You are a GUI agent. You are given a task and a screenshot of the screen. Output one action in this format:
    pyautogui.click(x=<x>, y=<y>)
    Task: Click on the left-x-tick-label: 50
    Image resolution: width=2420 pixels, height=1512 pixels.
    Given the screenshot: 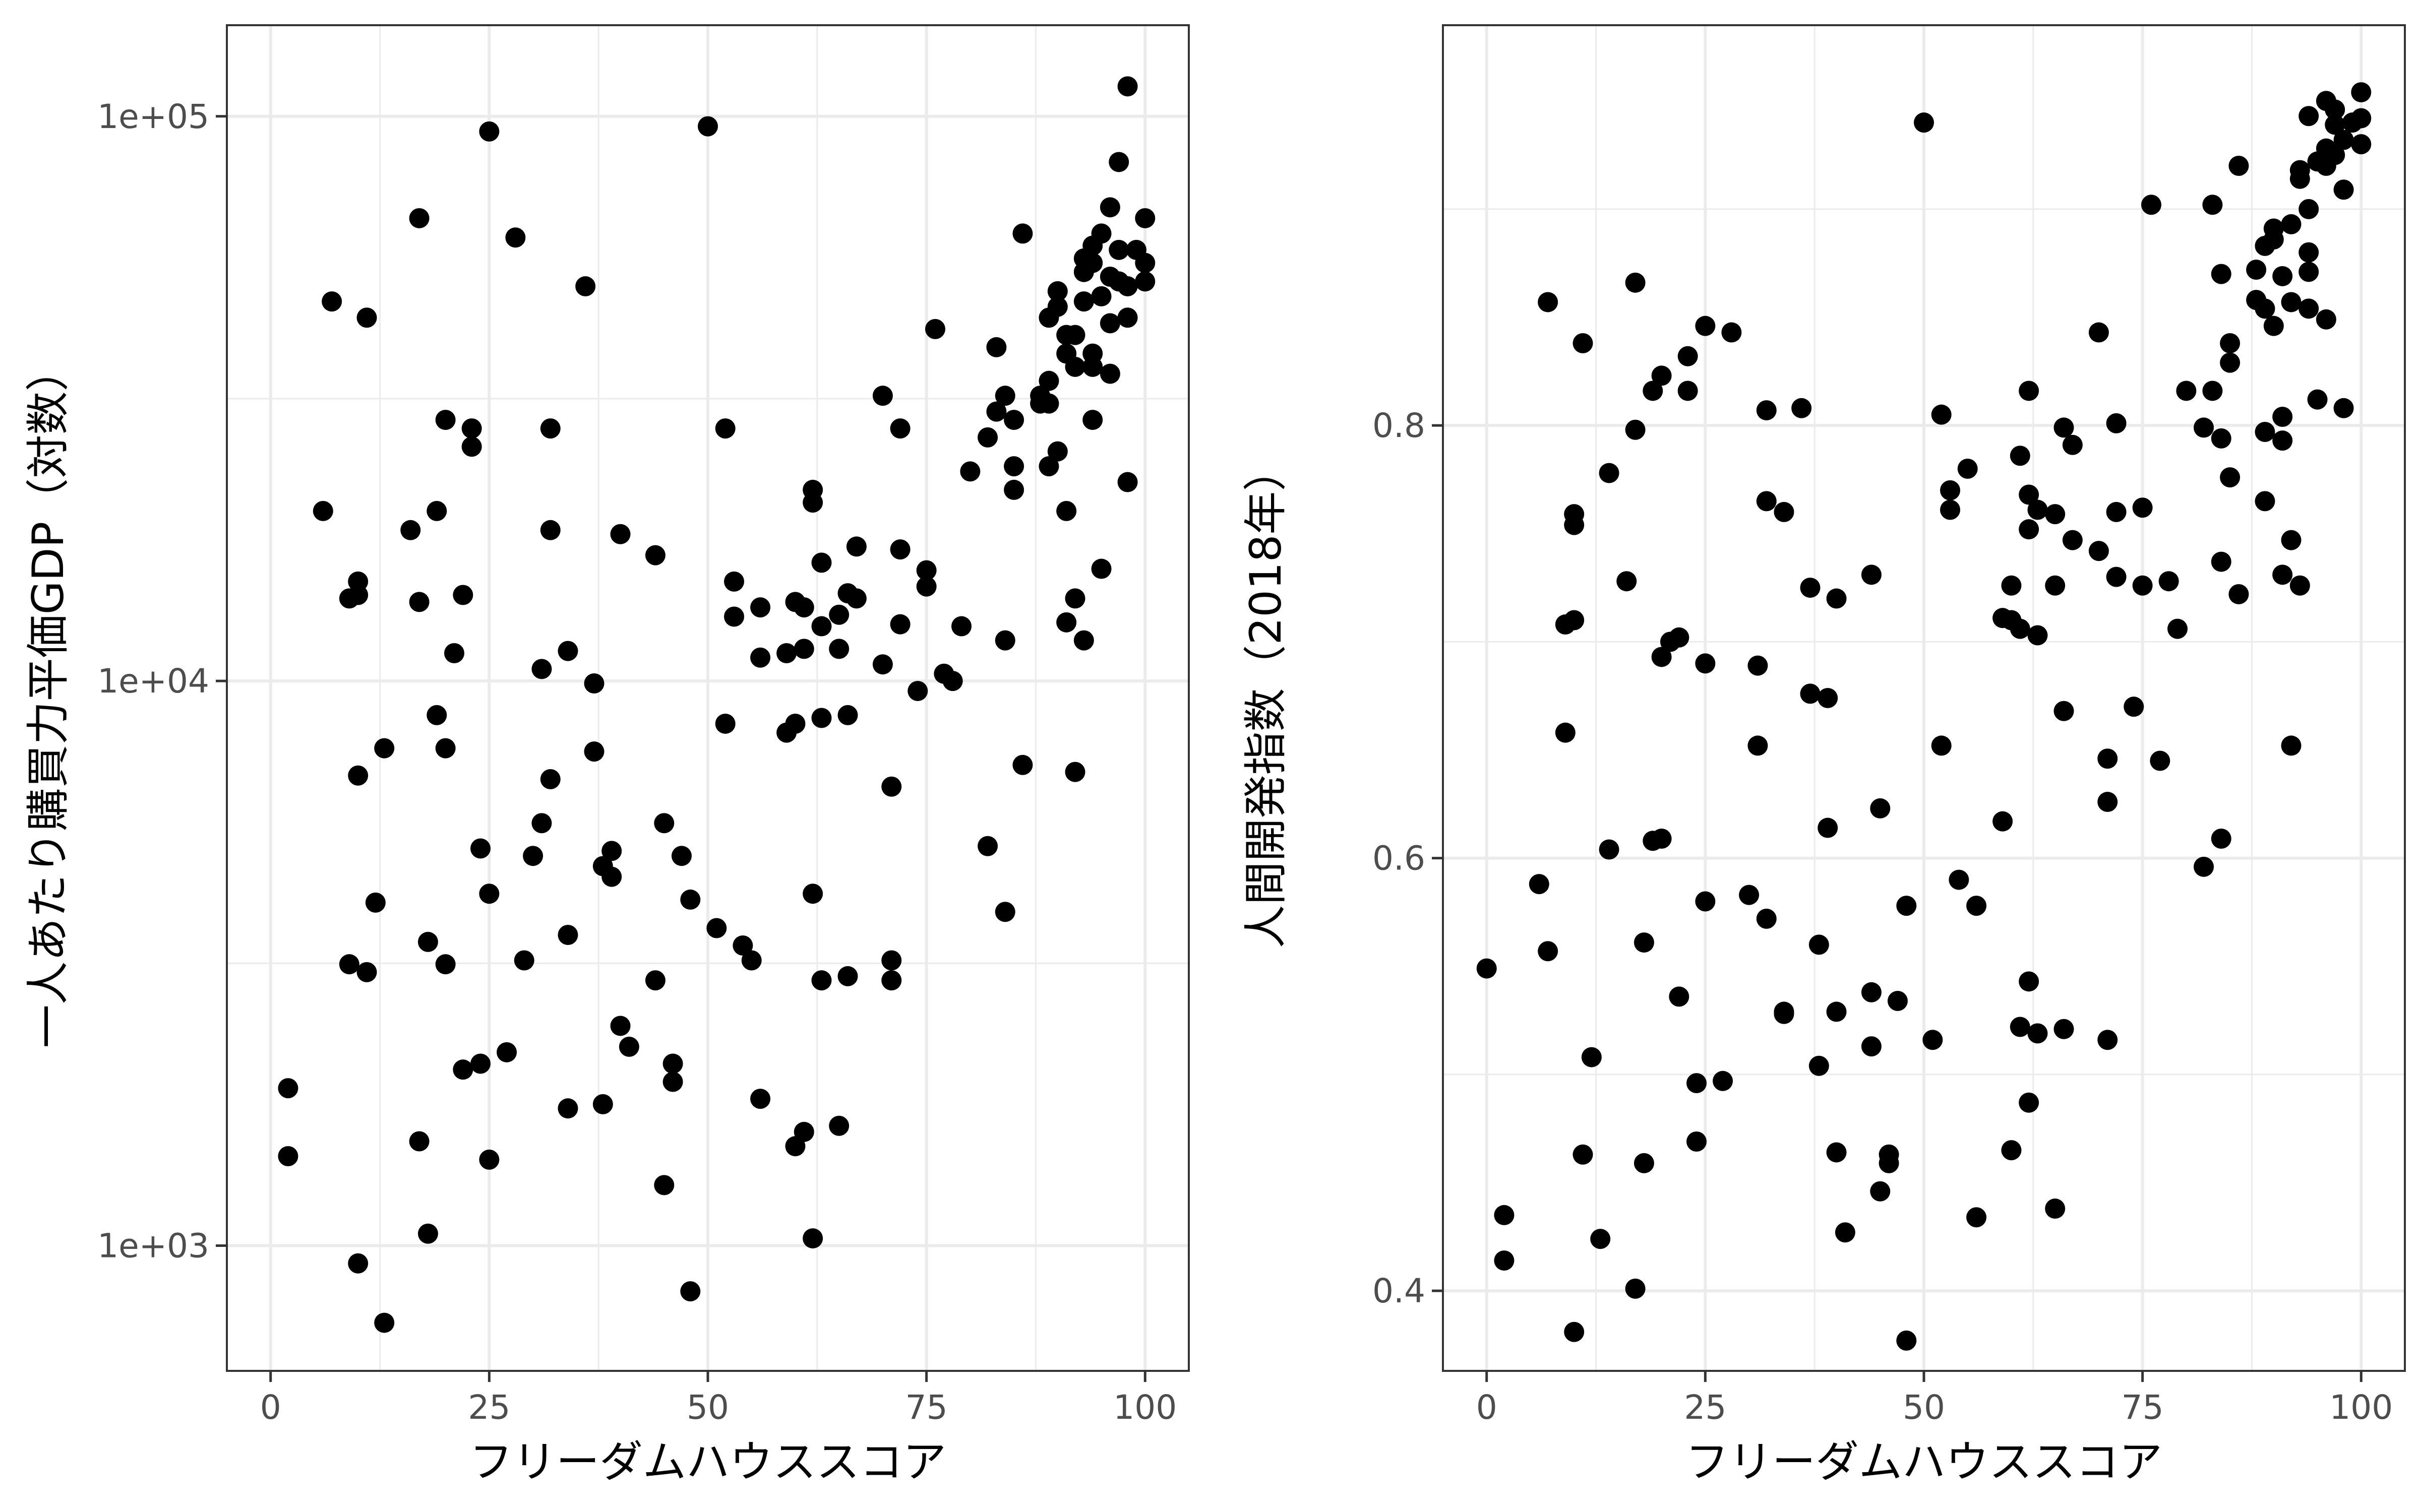 What is the action you would take?
    pyautogui.click(x=708, y=1407)
    